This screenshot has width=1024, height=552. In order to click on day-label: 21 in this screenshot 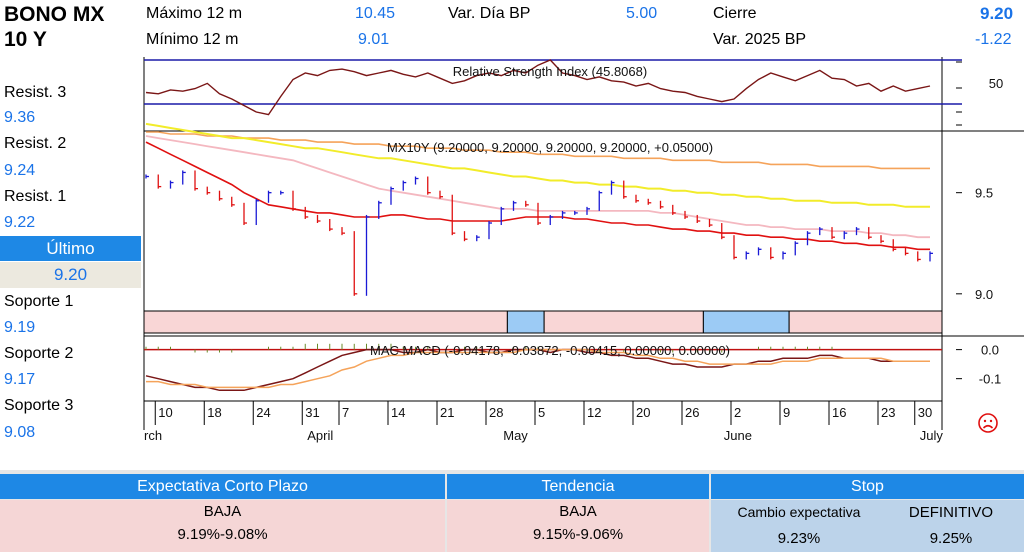, I will do `click(447, 412)`.